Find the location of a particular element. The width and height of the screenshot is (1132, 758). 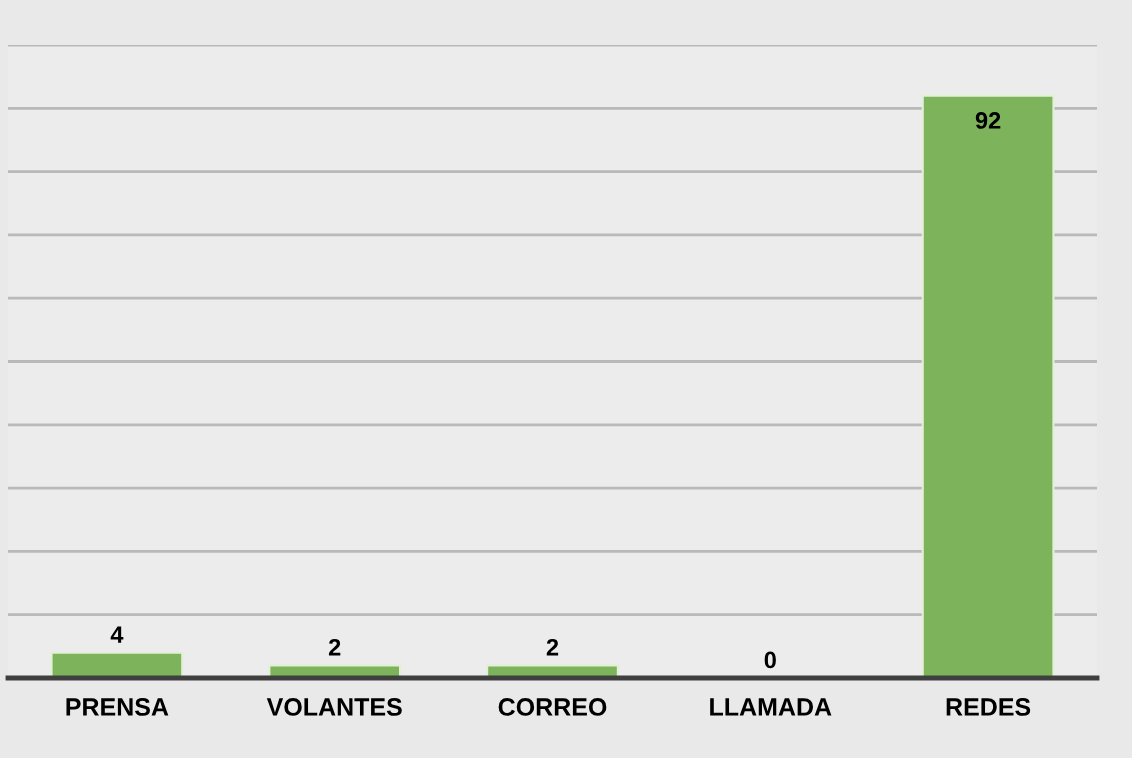

data-label: 92 is located at coordinates (988, 120).